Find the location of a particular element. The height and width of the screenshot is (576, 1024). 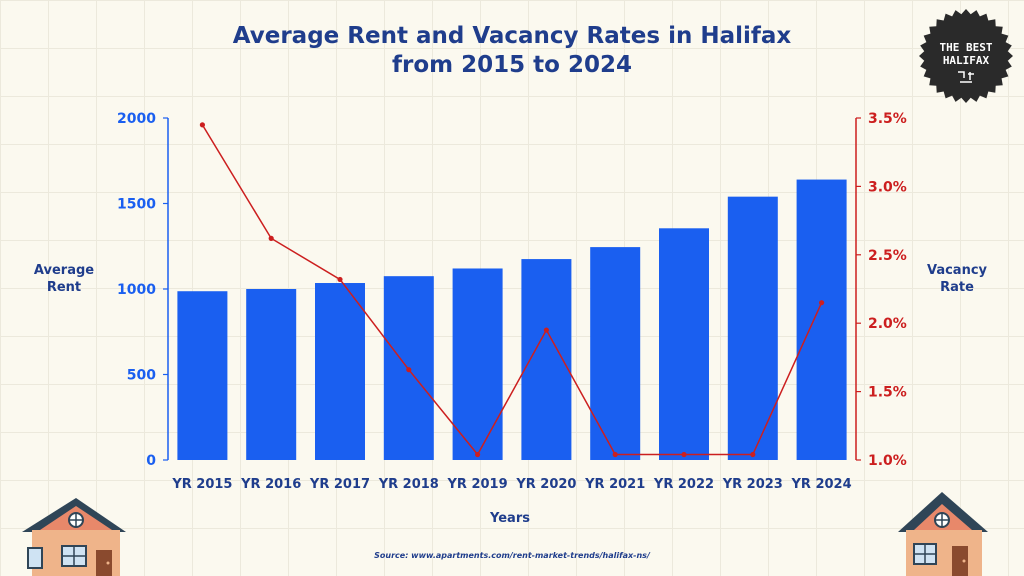

x-axis-label: Years is located at coordinates (510, 518).